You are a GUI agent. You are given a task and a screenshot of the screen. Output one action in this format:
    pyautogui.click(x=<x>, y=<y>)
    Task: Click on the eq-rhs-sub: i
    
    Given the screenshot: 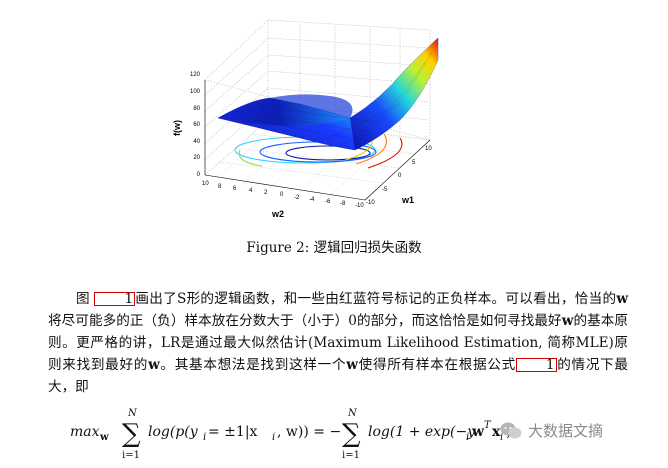 What is the action you would take?
    pyautogui.click(x=467, y=437)
    